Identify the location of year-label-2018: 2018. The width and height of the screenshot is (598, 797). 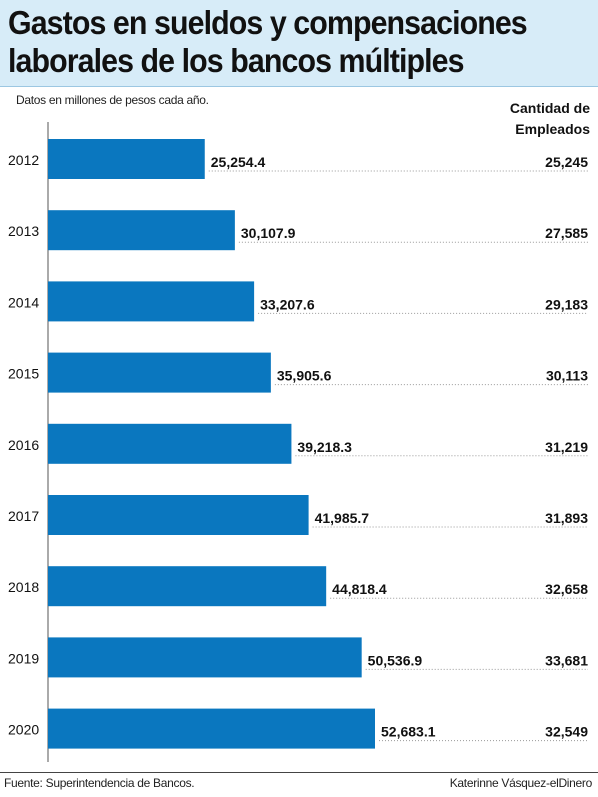
(23, 587).